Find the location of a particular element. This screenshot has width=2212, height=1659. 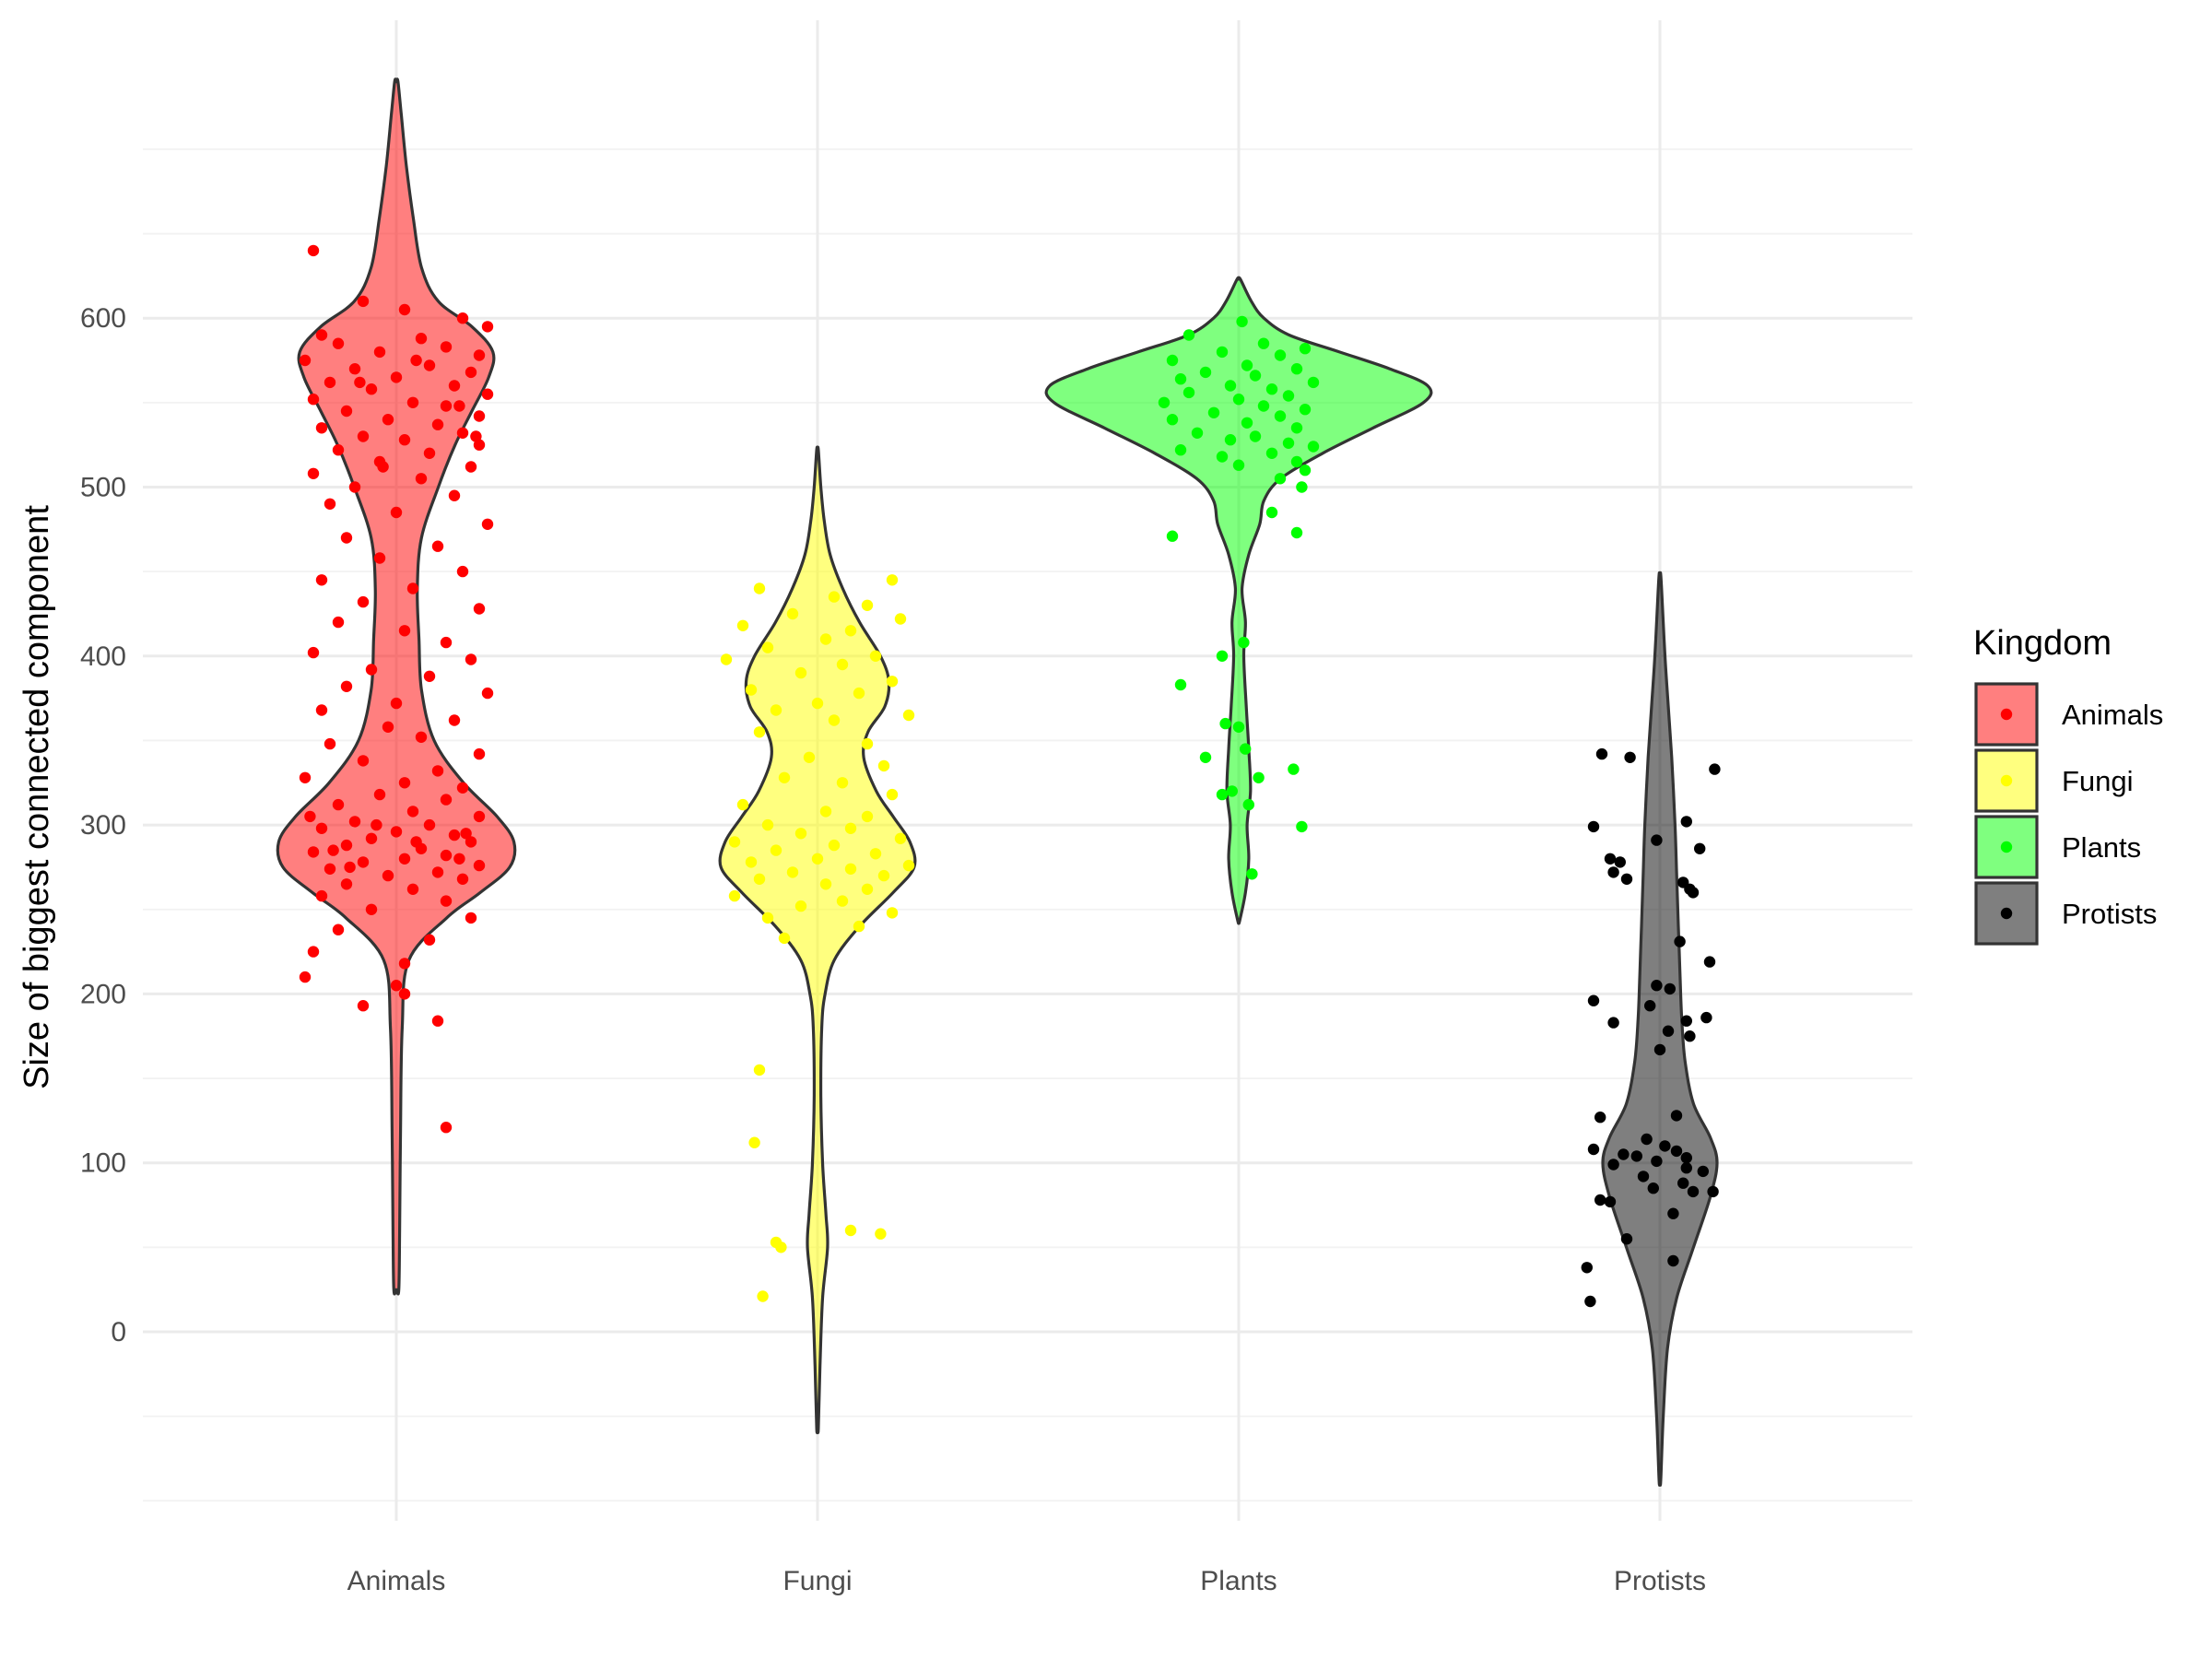

legend-items: Animals Fungi Plants Protists is located at coordinates (2068, 814).